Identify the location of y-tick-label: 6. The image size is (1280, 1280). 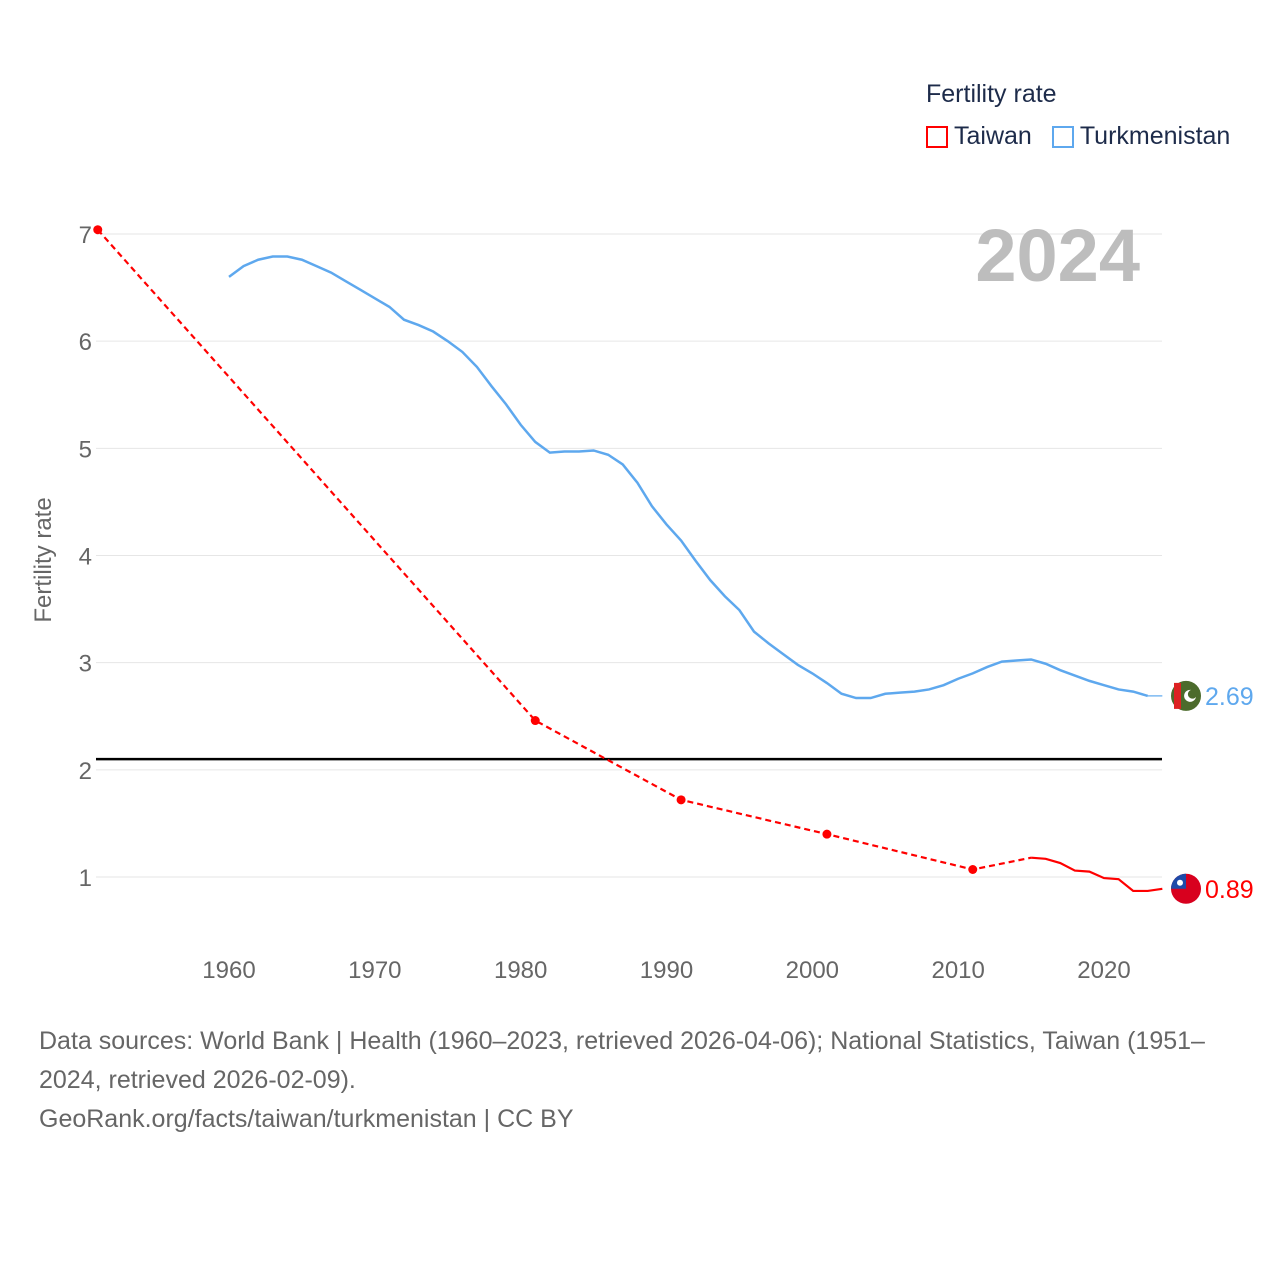
(85, 342).